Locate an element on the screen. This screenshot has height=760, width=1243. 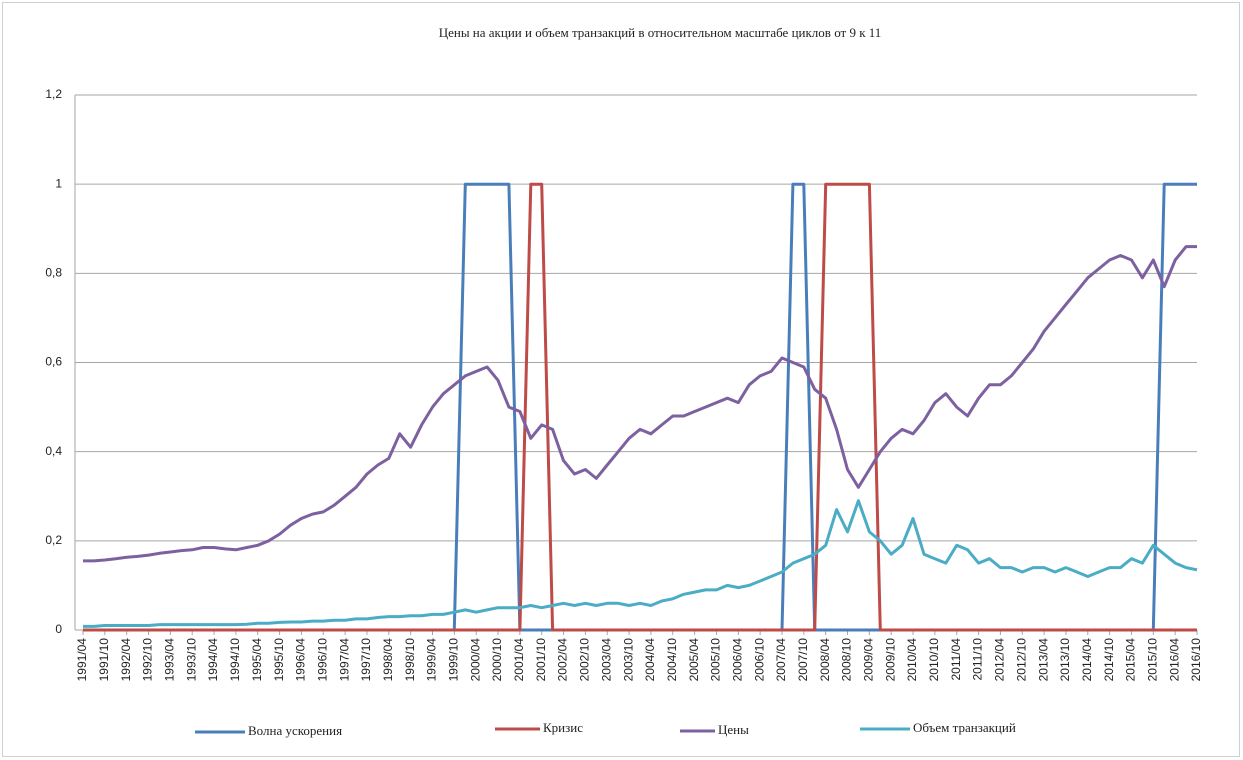
legend-label: Объем транзакций is located at coordinates (964, 727).